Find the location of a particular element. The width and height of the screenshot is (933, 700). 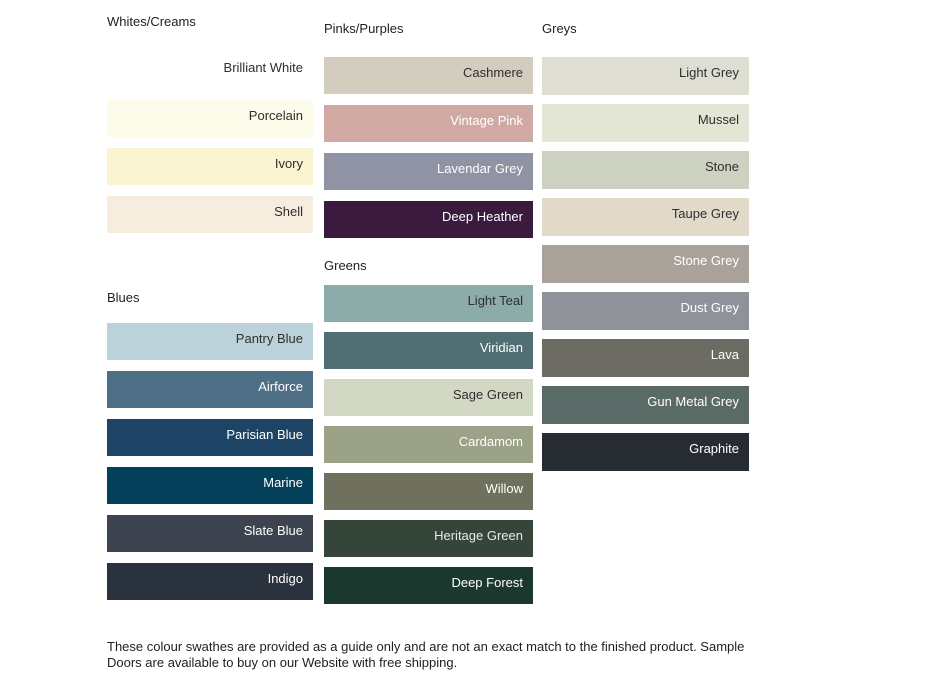

swatch-deep-heather: Deep Heather is located at coordinates (428, 219).